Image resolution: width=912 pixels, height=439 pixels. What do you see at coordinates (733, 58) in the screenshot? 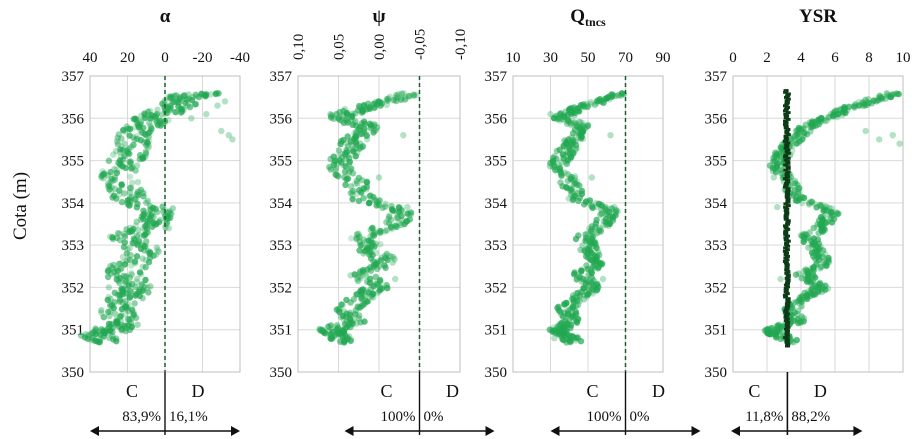
I see `x-tick-label: 0` at bounding box center [733, 58].